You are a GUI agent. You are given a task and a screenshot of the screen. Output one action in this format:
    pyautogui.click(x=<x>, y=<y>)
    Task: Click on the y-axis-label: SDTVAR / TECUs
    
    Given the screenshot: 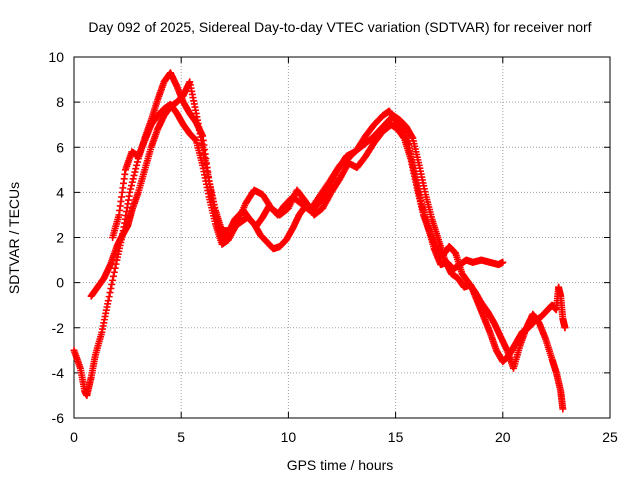 What is the action you would take?
    pyautogui.click(x=14, y=238)
    